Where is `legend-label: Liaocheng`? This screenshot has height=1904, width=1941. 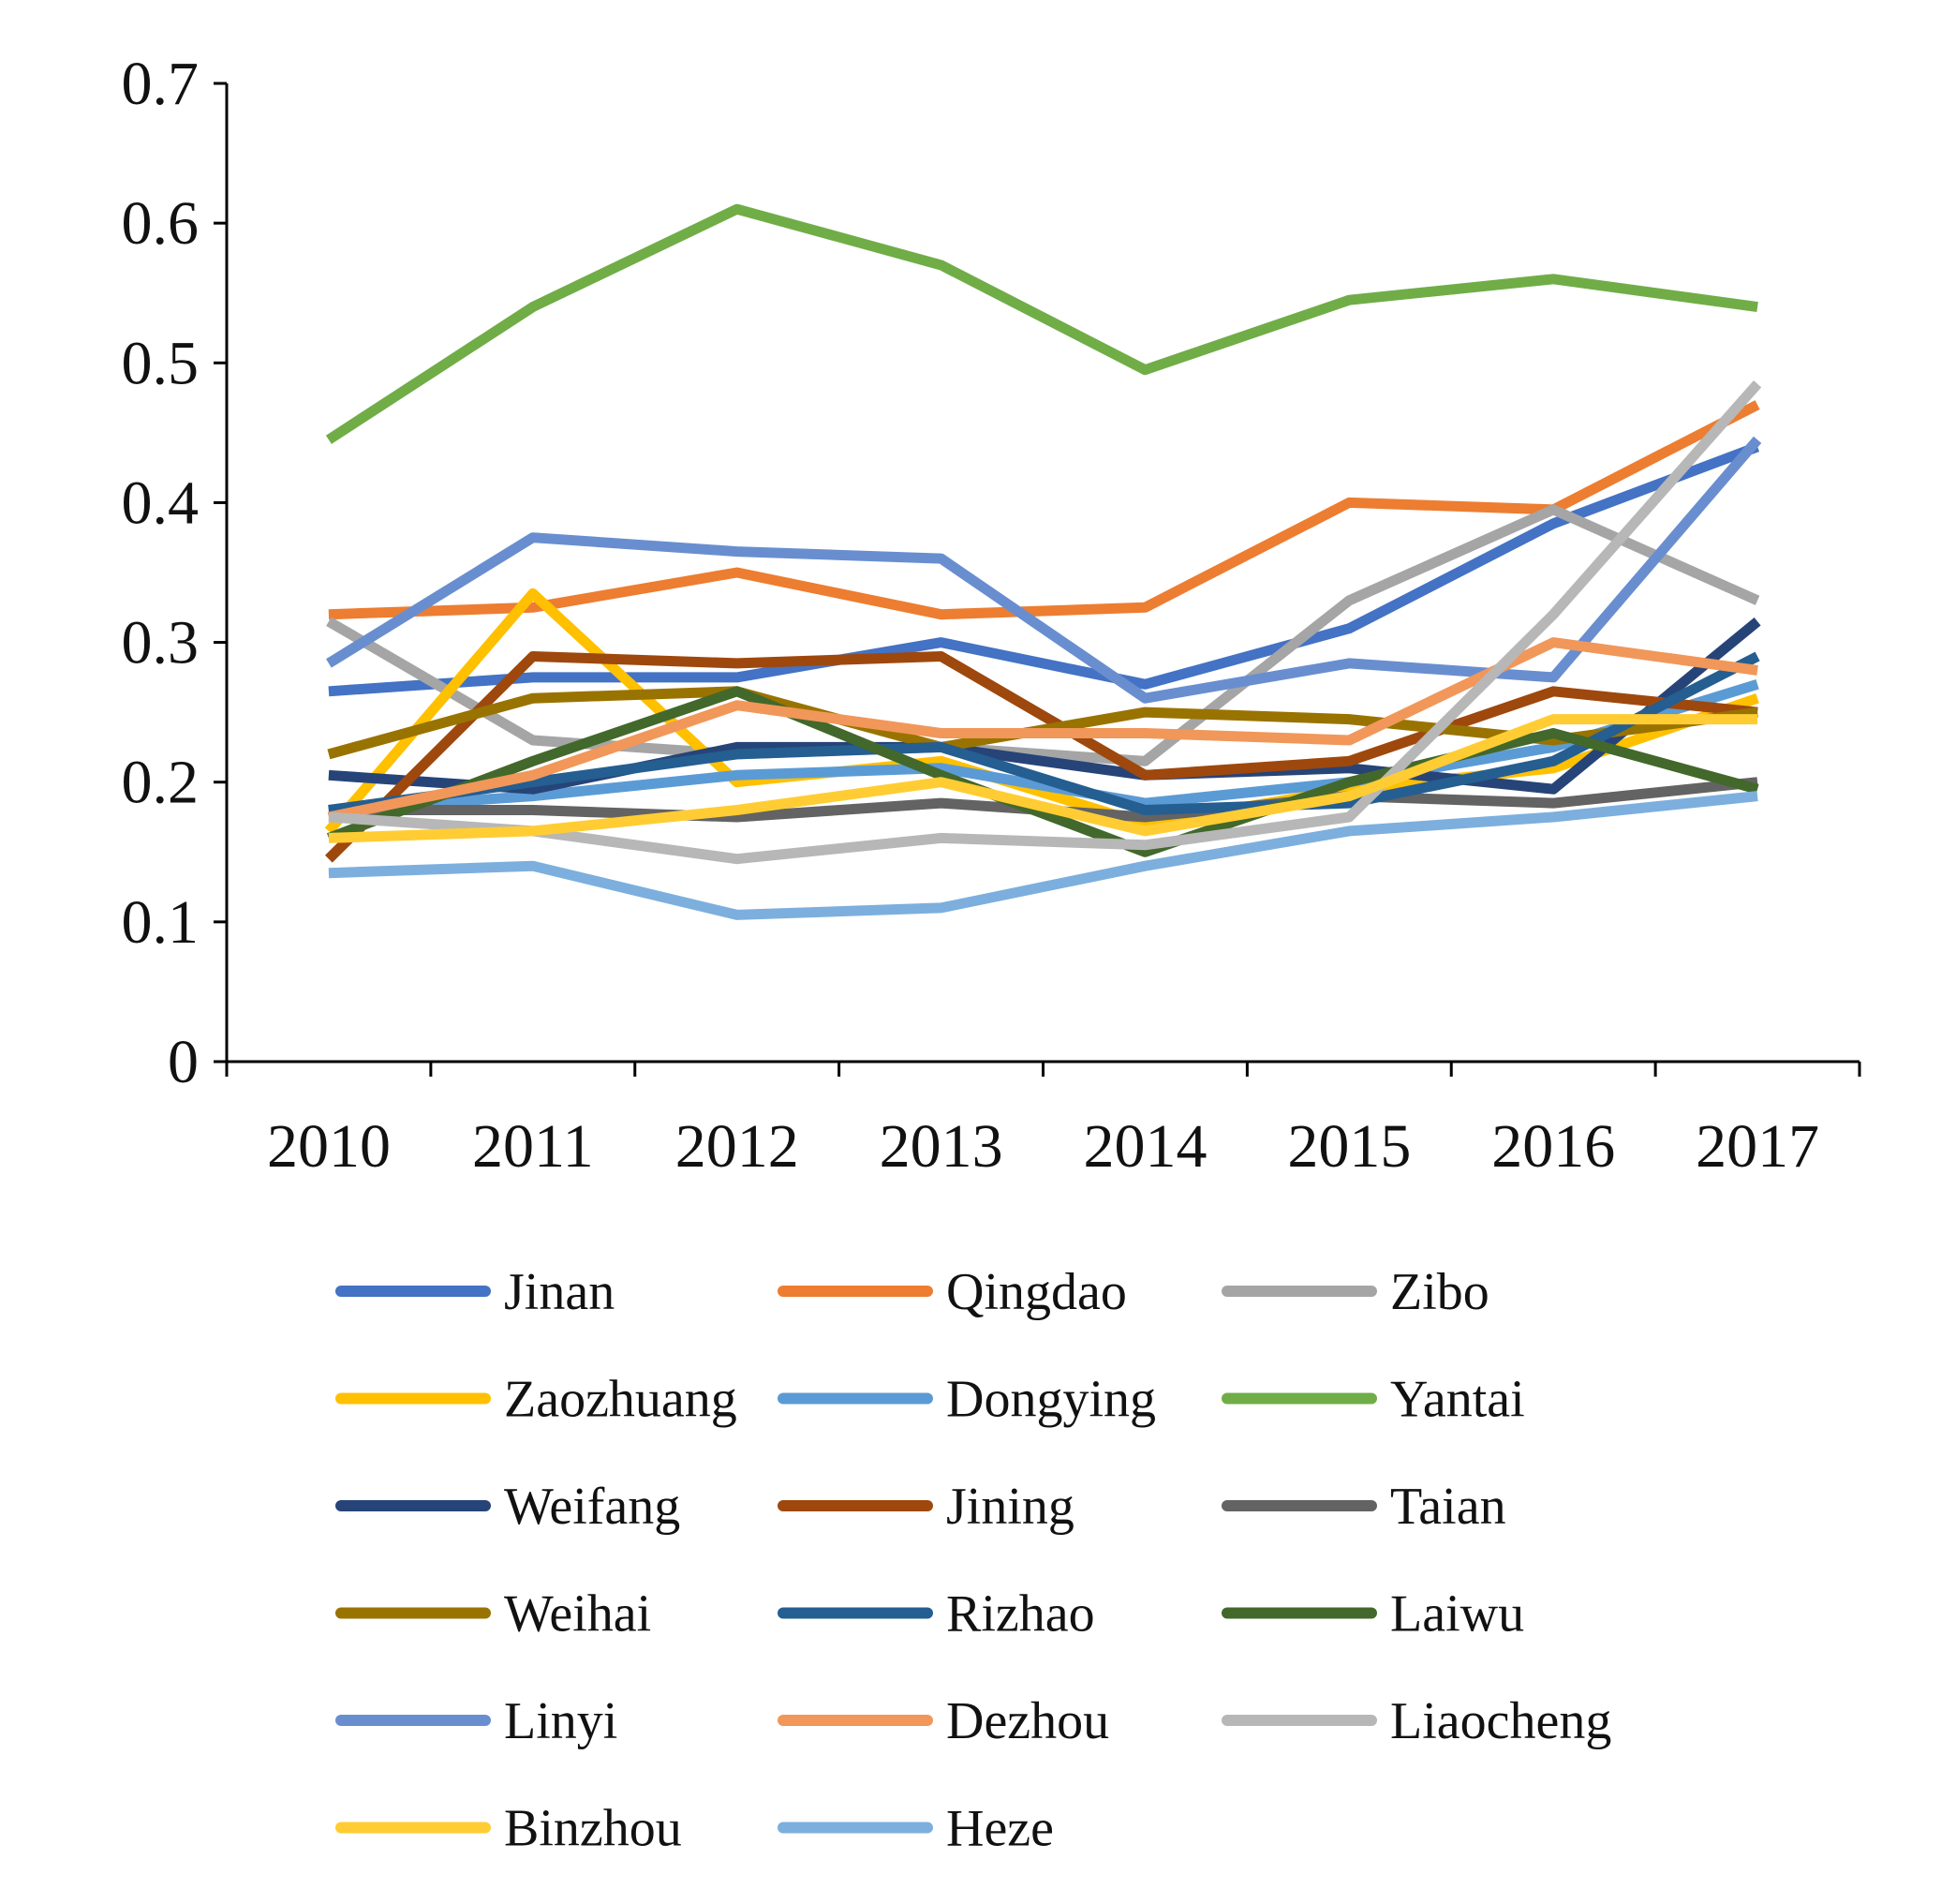 legend-label: Liaocheng is located at coordinates (1500, 1721).